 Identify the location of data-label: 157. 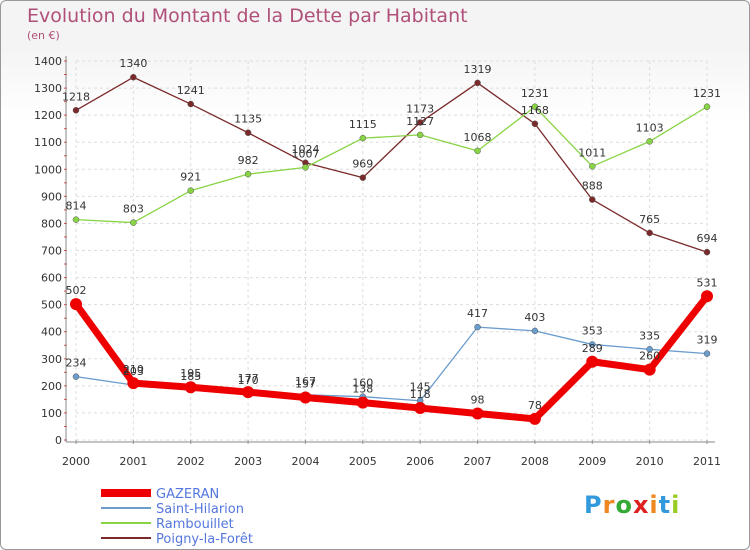
(305, 383).